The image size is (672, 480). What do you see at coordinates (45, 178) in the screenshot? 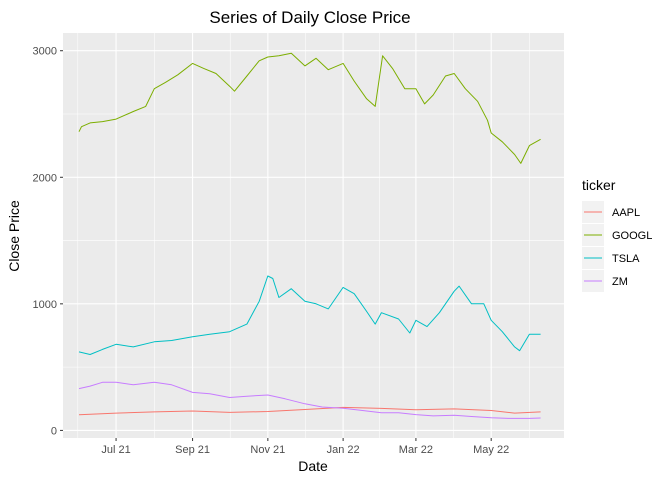
I see `y-tick-label: 2000` at bounding box center [45, 178].